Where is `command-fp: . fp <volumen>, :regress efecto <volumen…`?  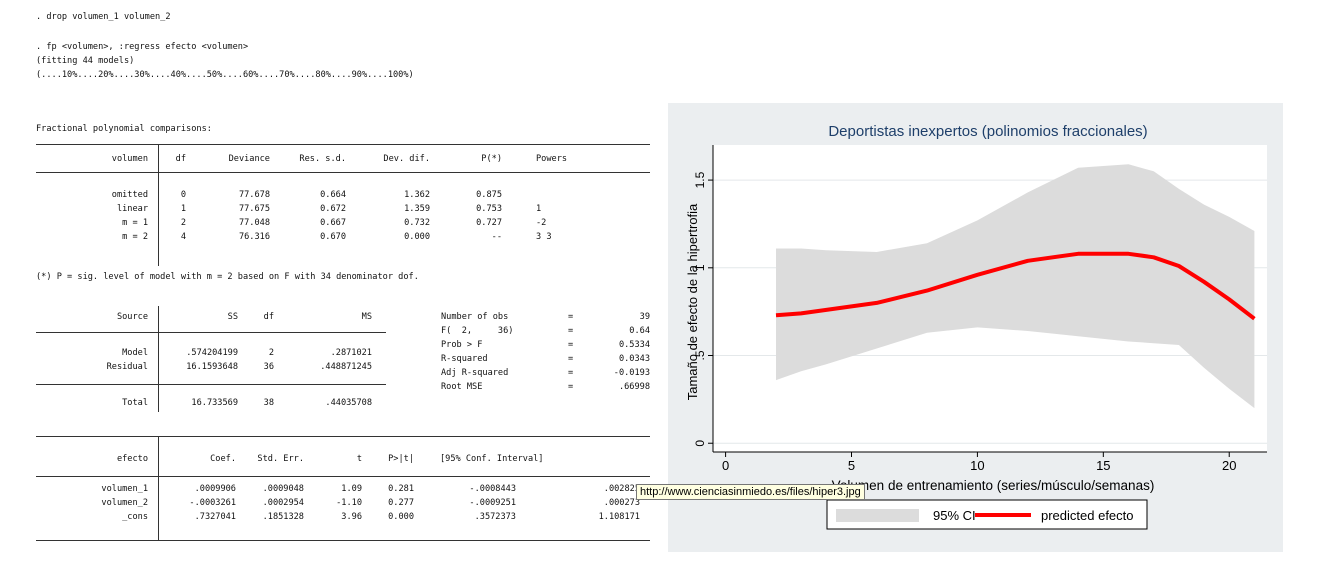 command-fp: . fp <volumen>, :regress efecto <volumen… is located at coordinates (142, 47).